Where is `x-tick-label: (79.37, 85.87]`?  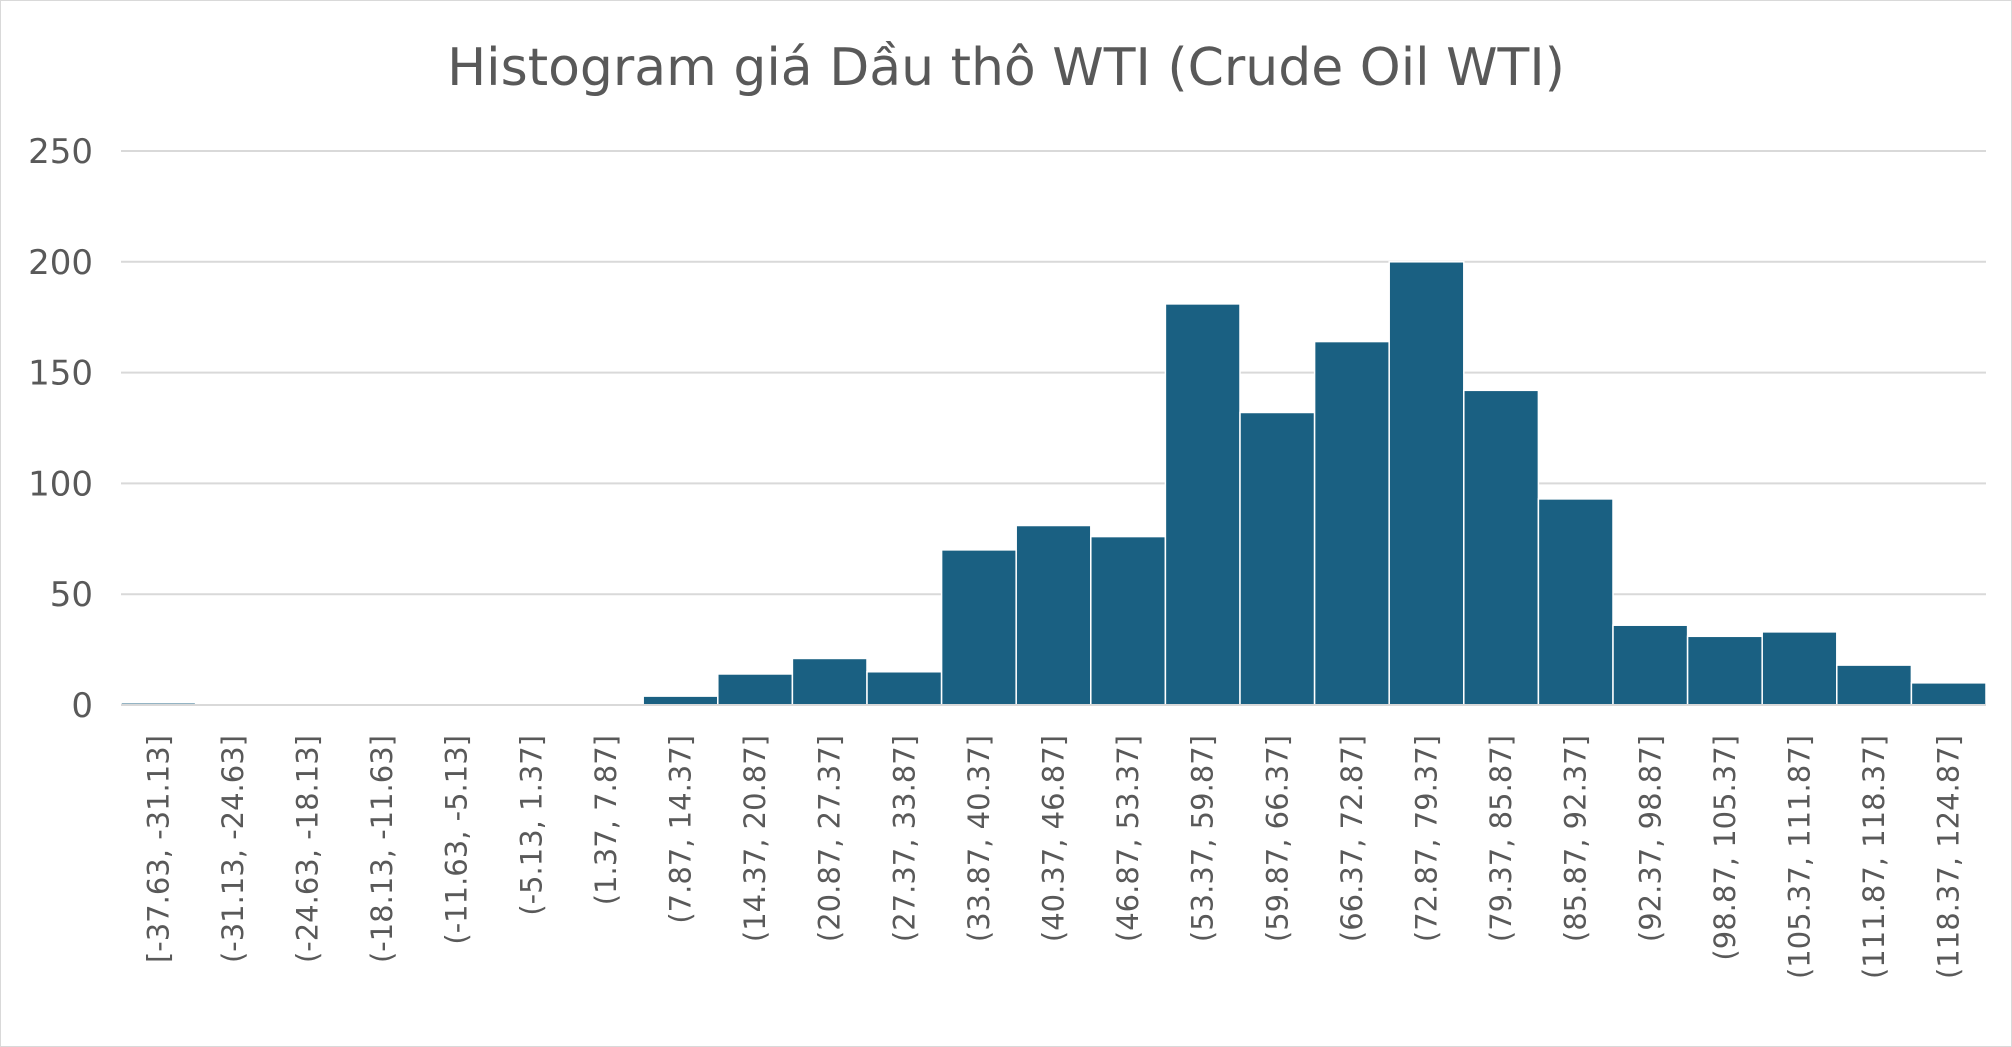 x-tick-label: (79.37, 85.87] is located at coordinates (1501, 838).